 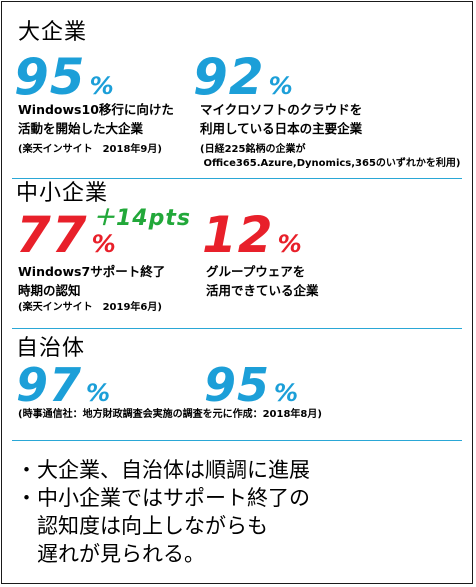 I want to click on large-stat1-value: 95%, so click(x=64, y=77).